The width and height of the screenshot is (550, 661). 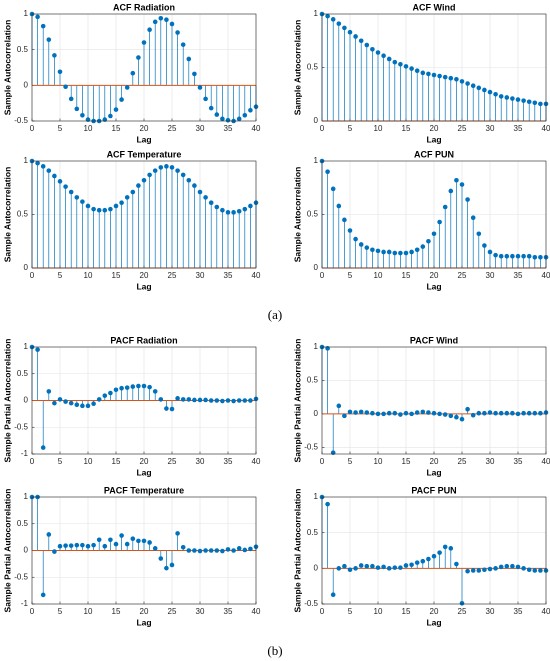 What do you see at coordinates (7, 551) in the screenshot?
I see `y-axis-label: Sample Partial Autocorrelation` at bounding box center [7, 551].